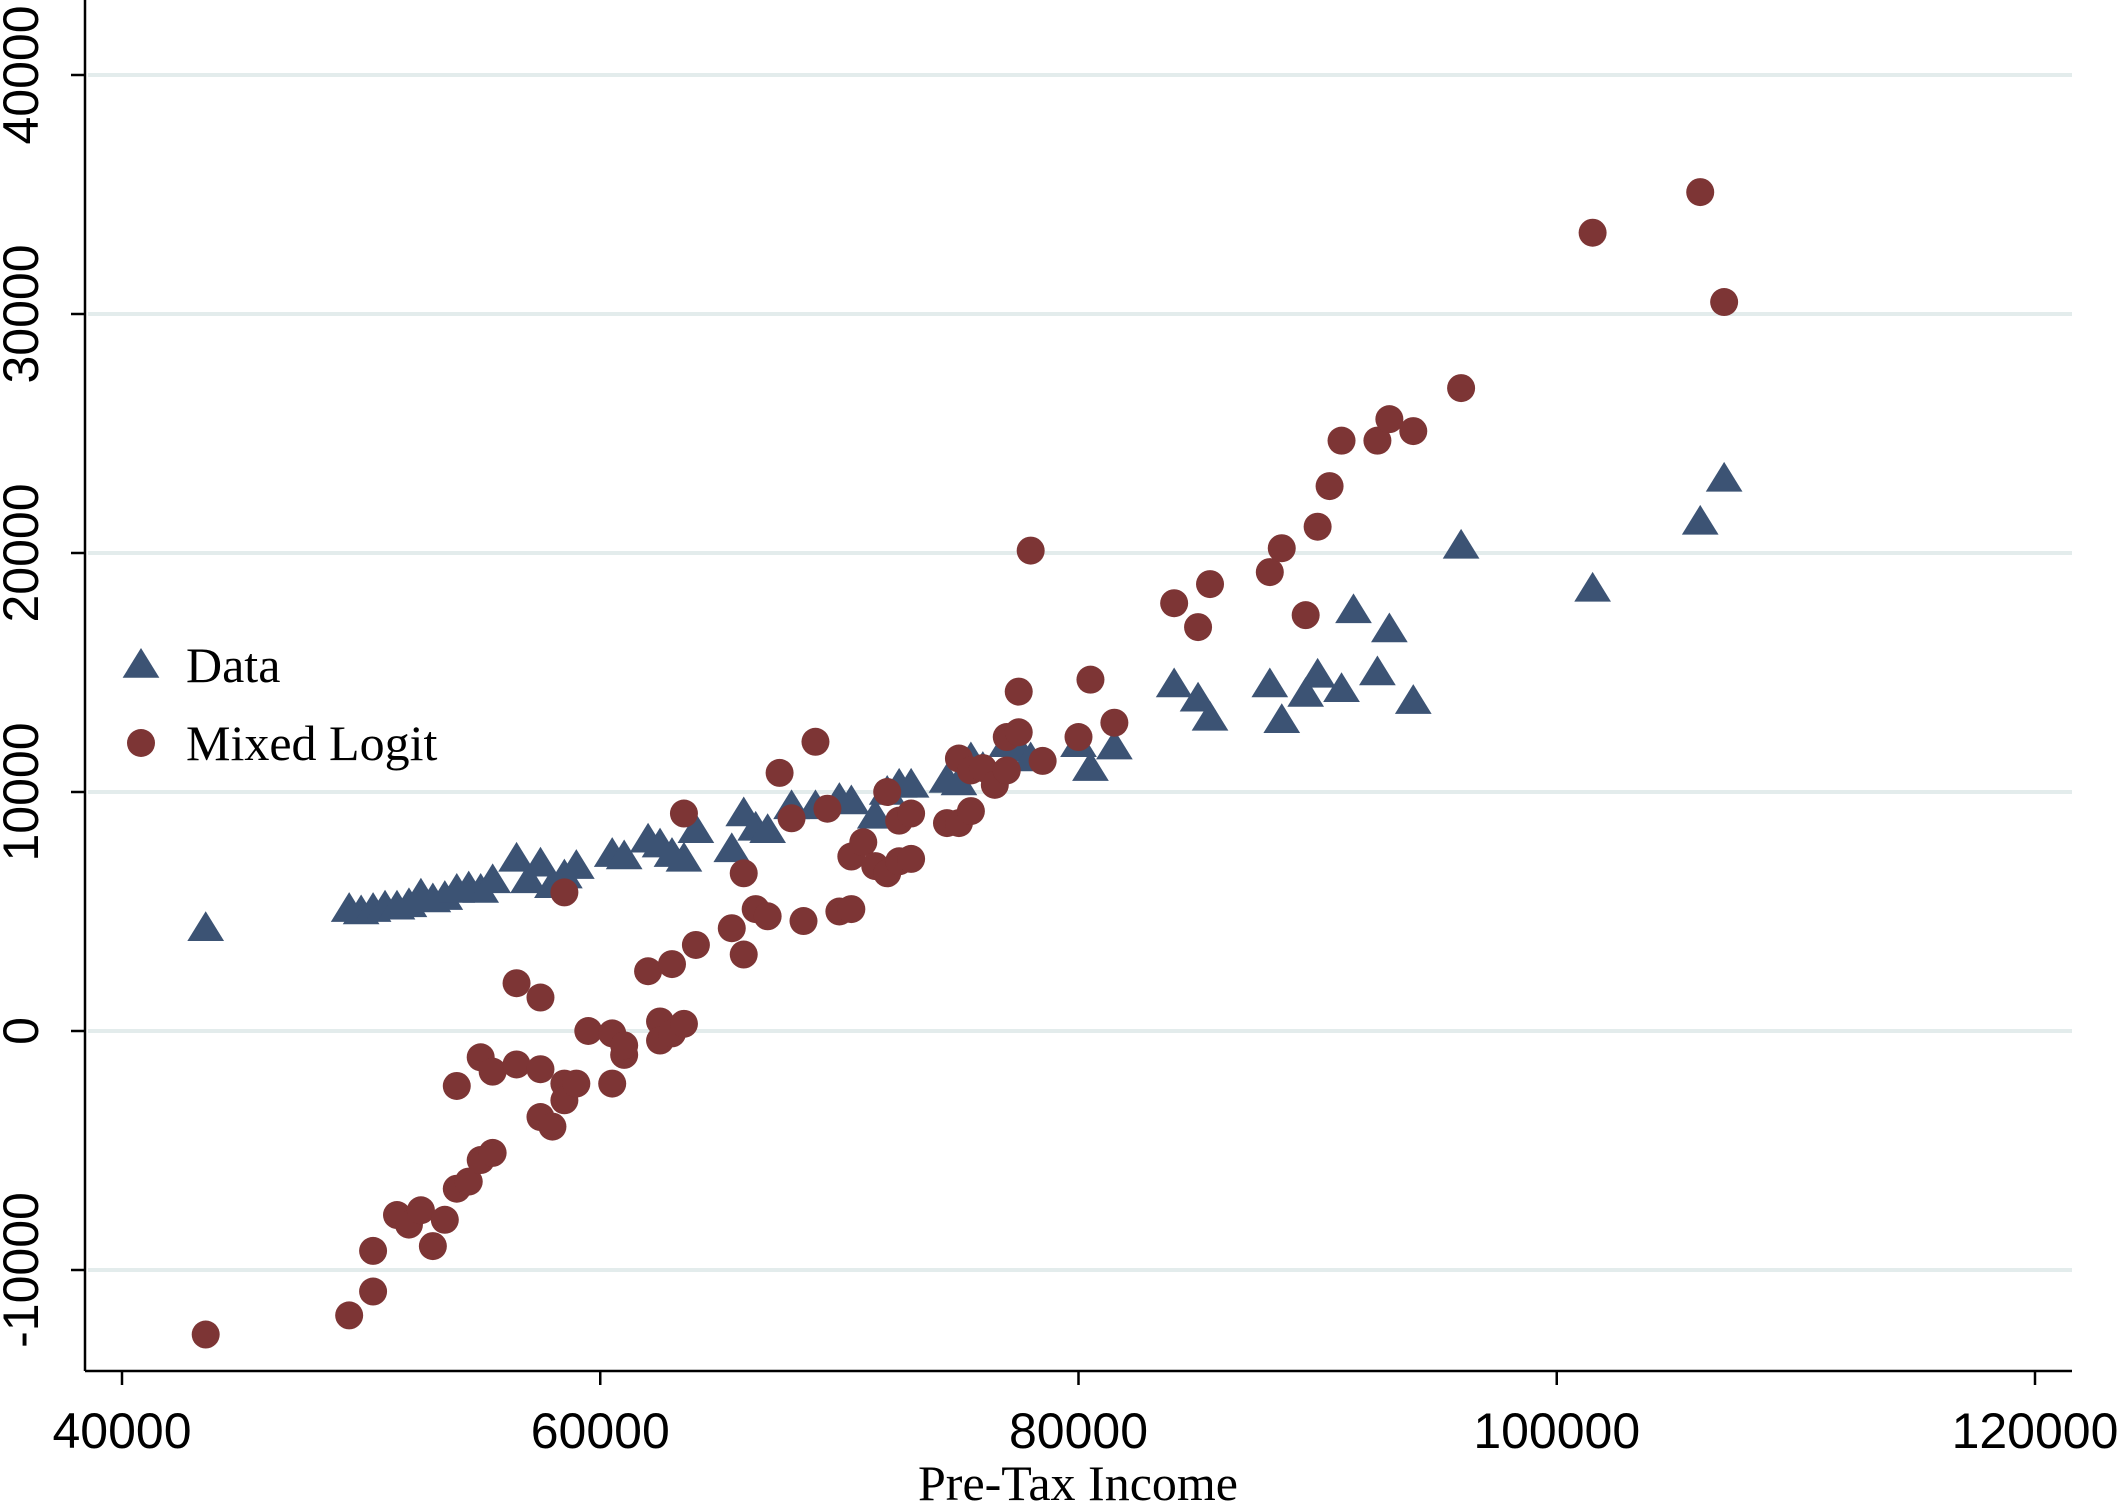 This screenshot has width=2128, height=1508. What do you see at coordinates (233, 665) in the screenshot?
I see `legend-label: Data` at bounding box center [233, 665].